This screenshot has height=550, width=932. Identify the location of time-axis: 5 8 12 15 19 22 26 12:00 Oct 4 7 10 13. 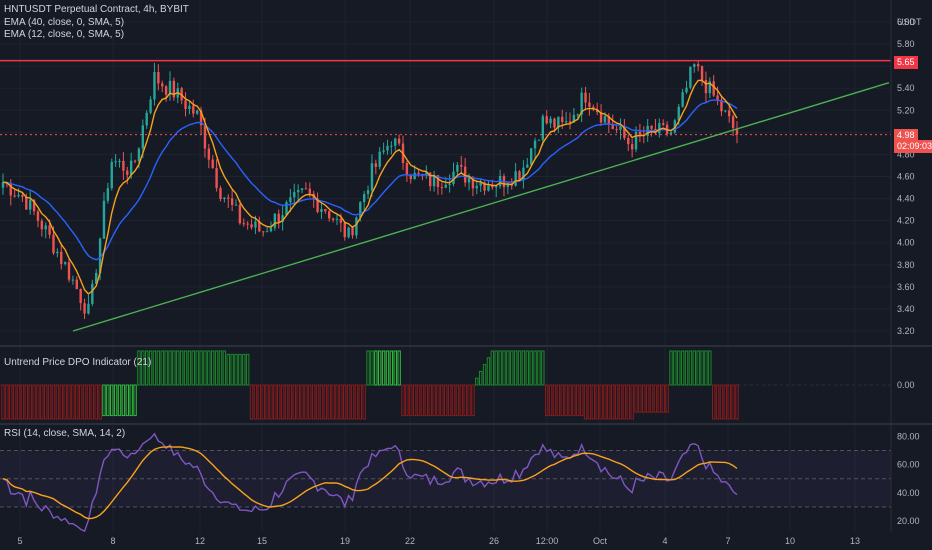
(438, 541).